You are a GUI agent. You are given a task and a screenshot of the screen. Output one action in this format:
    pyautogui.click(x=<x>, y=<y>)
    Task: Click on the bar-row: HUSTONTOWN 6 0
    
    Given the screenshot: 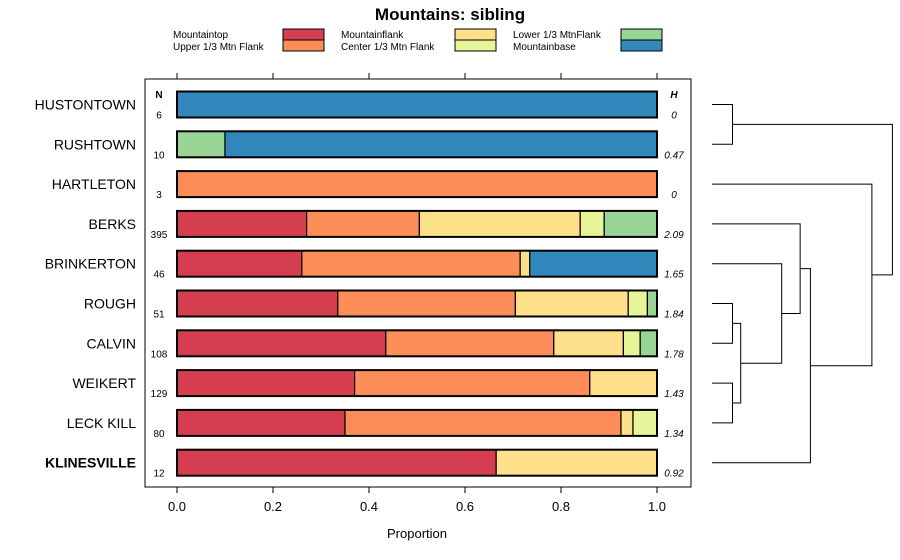 What is the action you would take?
    pyautogui.click(x=356, y=106)
    